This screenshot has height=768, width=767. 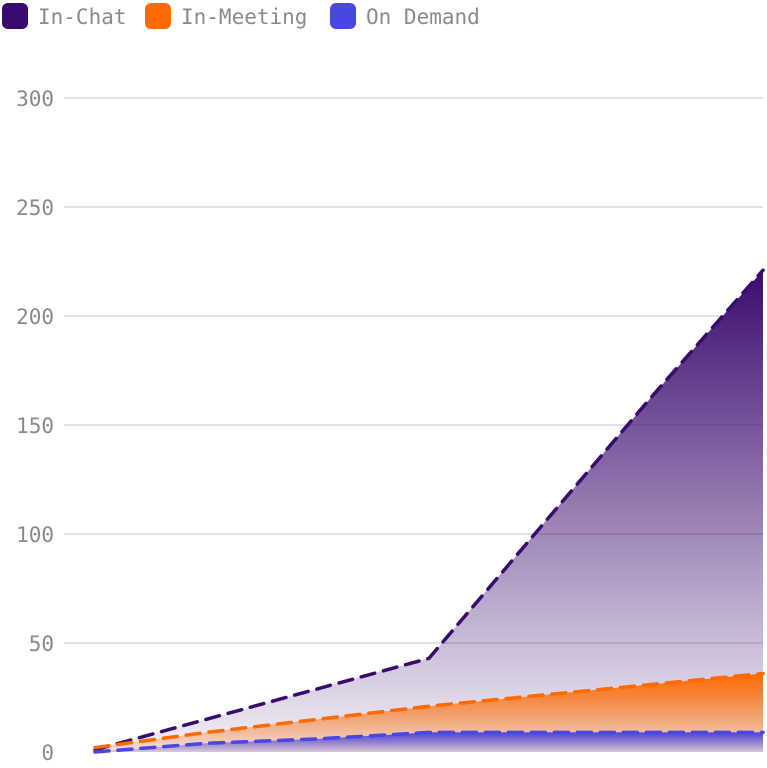 What do you see at coordinates (41, 644) in the screenshot?
I see `y-tick-label-50: 50` at bounding box center [41, 644].